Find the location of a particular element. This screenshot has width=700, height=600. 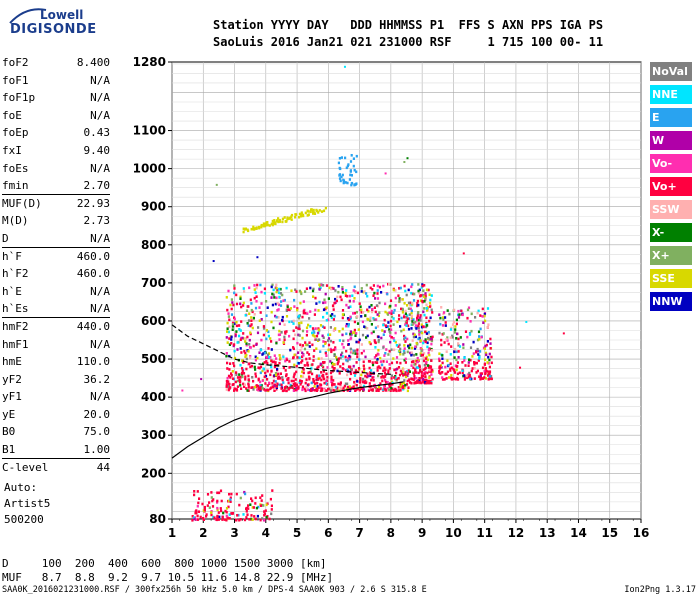

auto-line3: 500200 is located at coordinates (24, 520).